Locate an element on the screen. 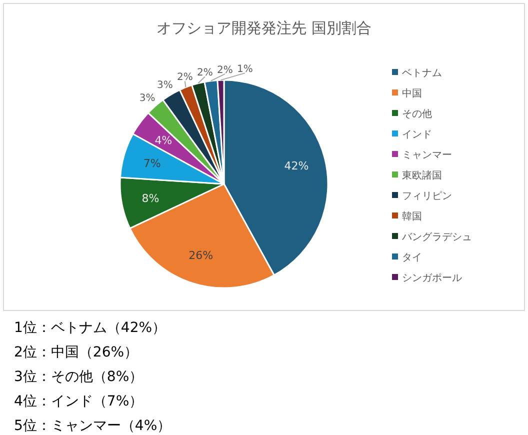 The height and width of the screenshot is (435, 528). legend-label: ベトナム is located at coordinates (422, 73).